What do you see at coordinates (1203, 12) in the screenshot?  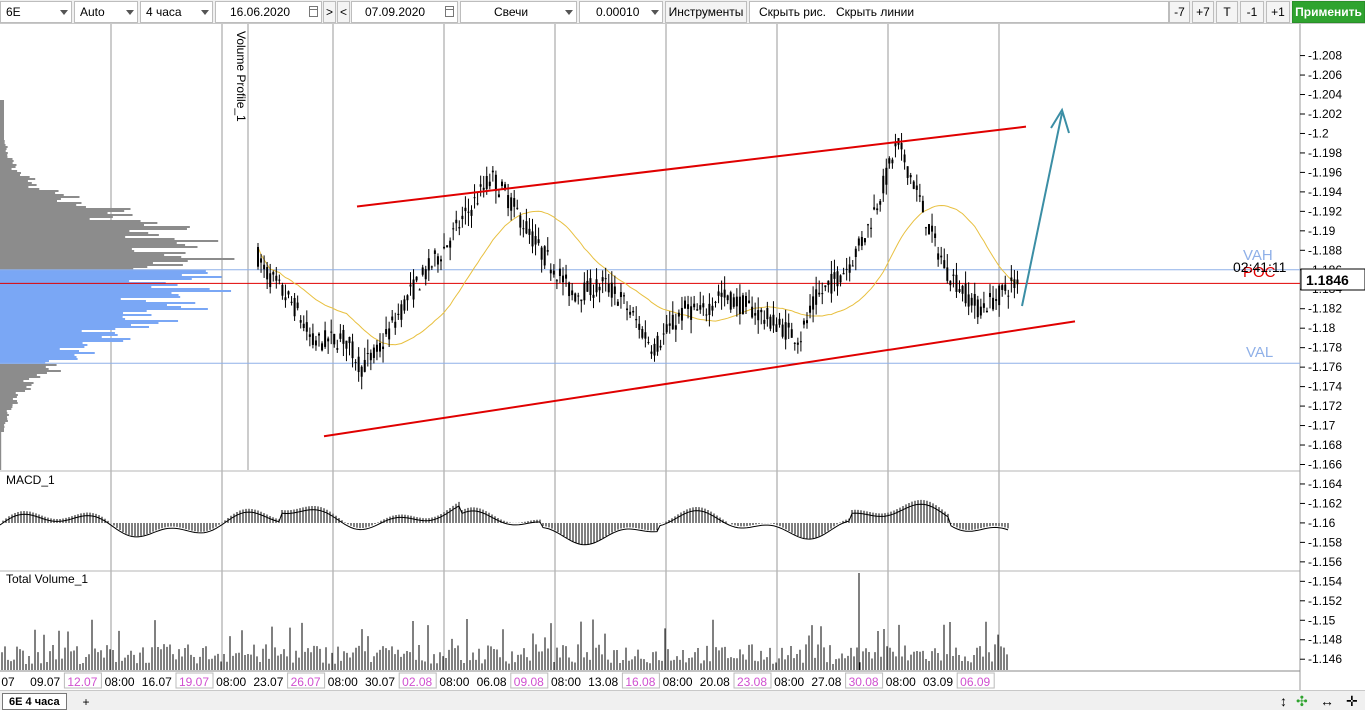 I see `zoom-plus7-button: +7` at bounding box center [1203, 12].